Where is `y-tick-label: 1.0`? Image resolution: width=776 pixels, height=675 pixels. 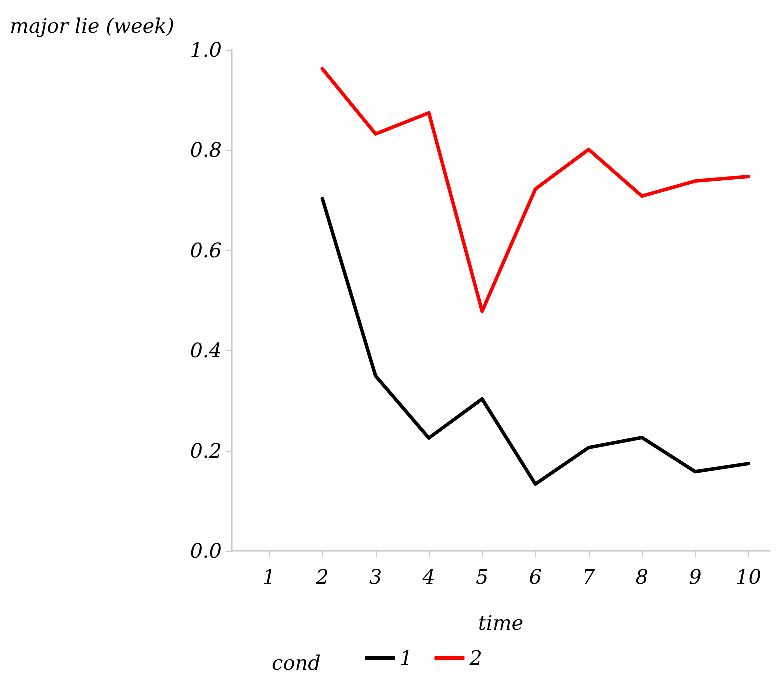 y-tick-label: 1.0 is located at coordinates (206, 50).